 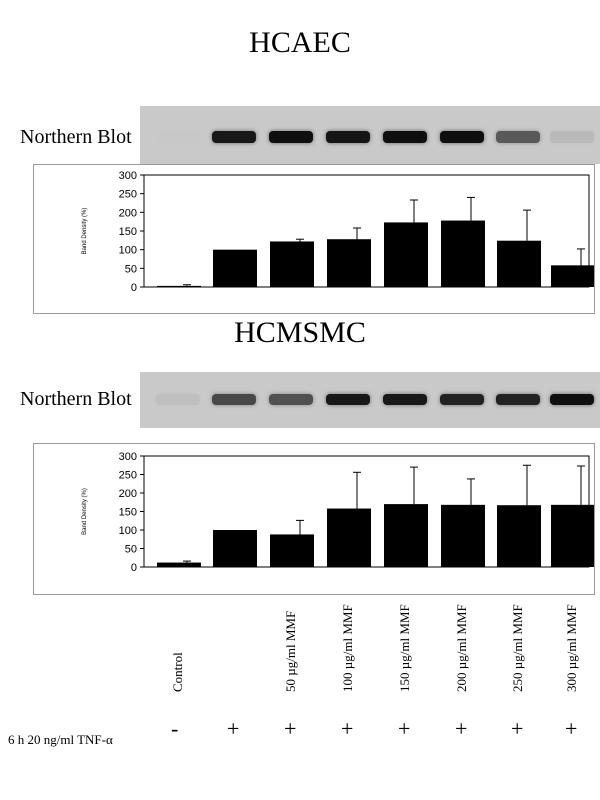 I want to click on bar-chart-hcaec: 0 50 100 150 200 250 300 Band Density (%), so click(x=338, y=232).